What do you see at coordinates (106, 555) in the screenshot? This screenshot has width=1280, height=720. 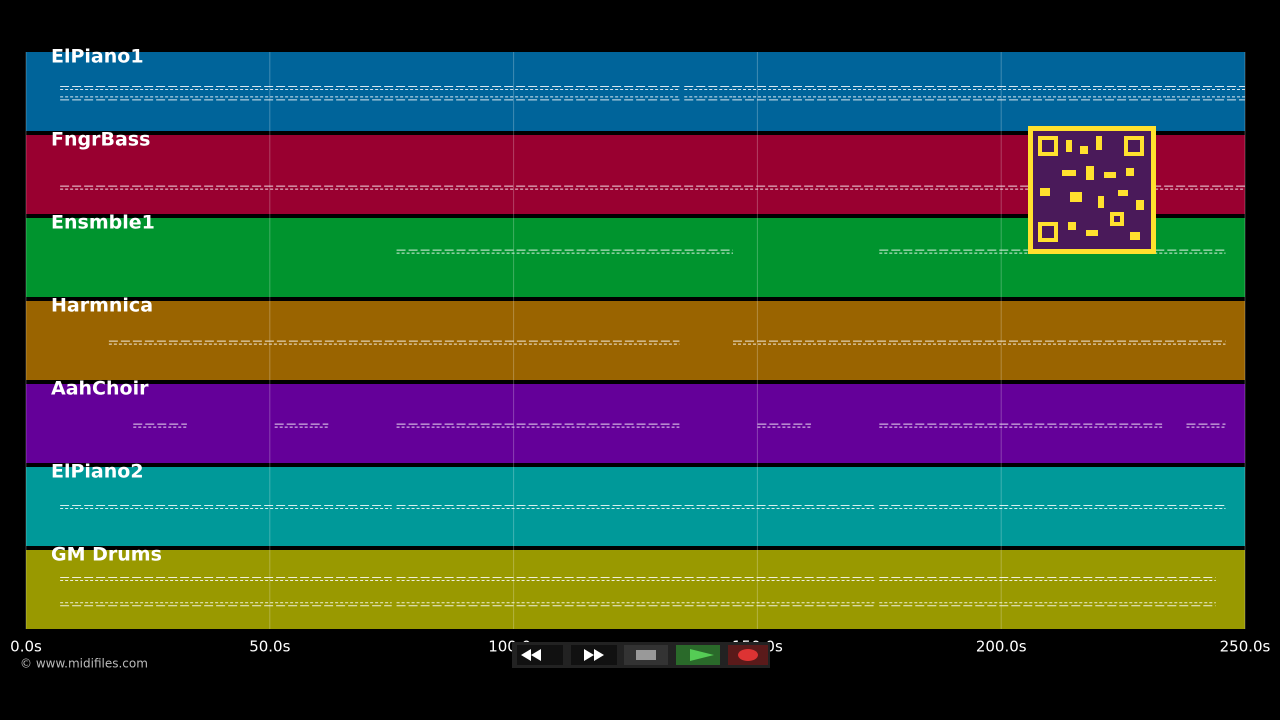 I see `track-name: GM Drums` at bounding box center [106, 555].